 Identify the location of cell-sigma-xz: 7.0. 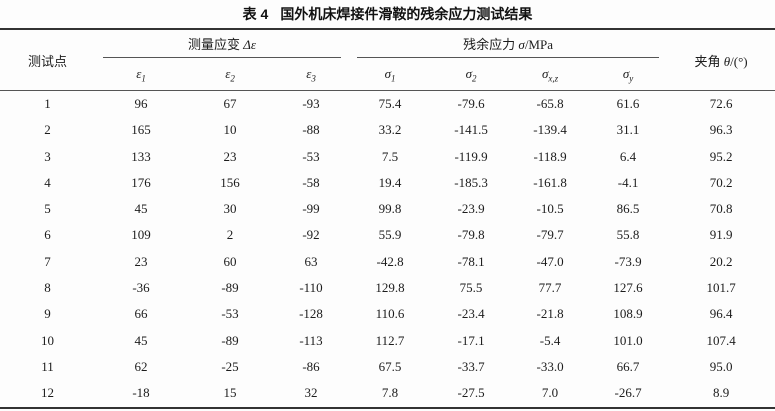
(550, 393).